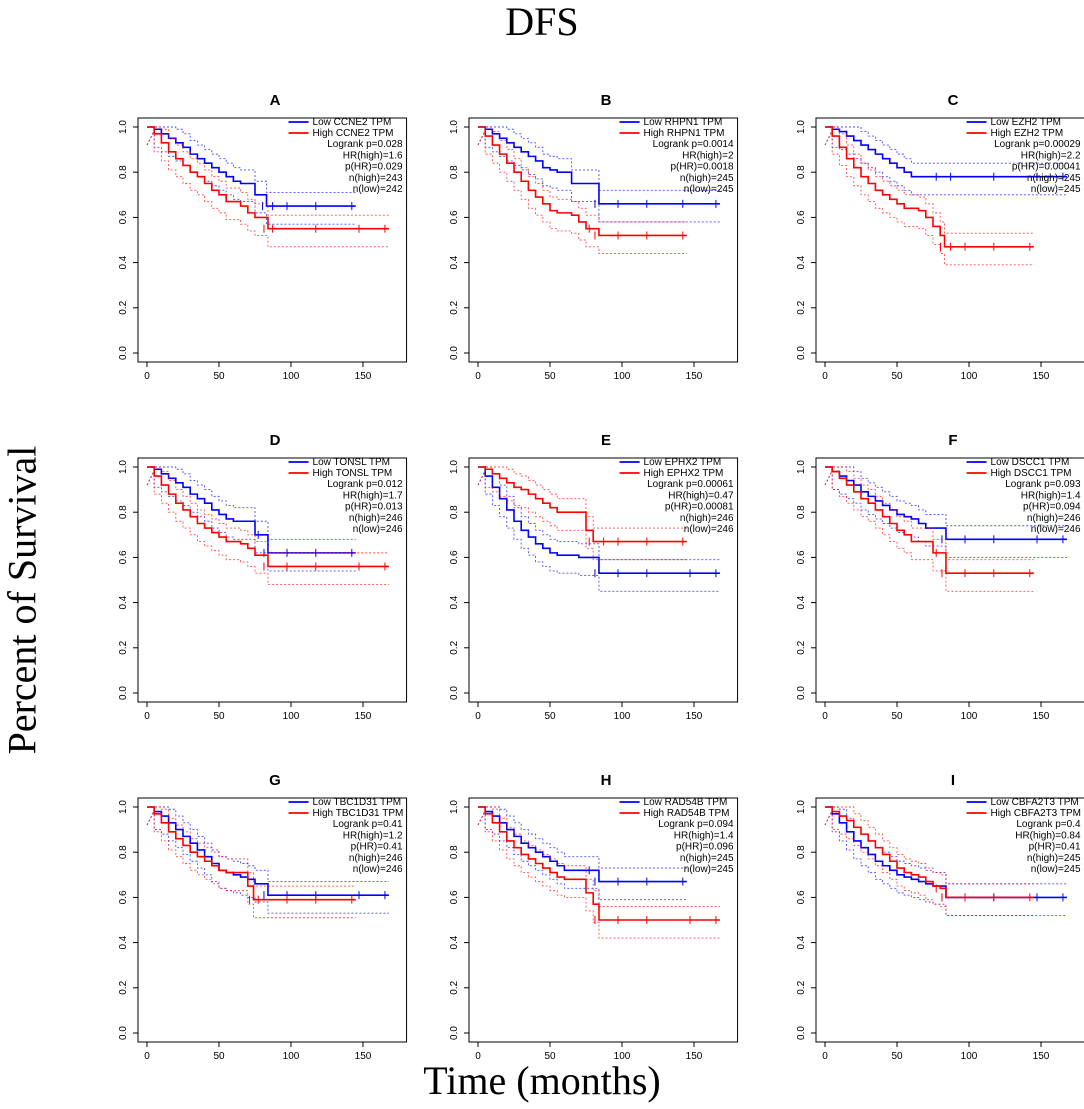  I want to click on stat-line: HR(high)=1.7, so click(373, 495).